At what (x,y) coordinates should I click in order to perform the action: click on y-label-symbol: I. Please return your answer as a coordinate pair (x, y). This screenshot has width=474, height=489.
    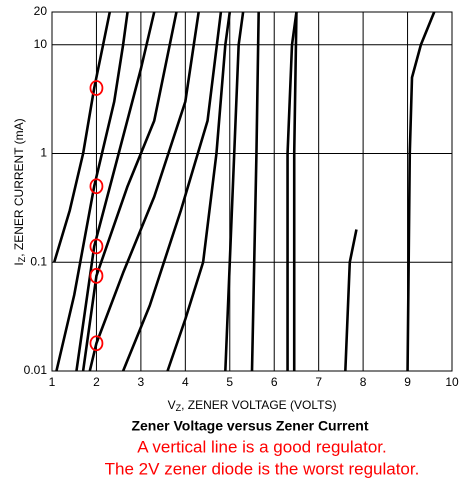
    Looking at the image, I should click on (19, 263).